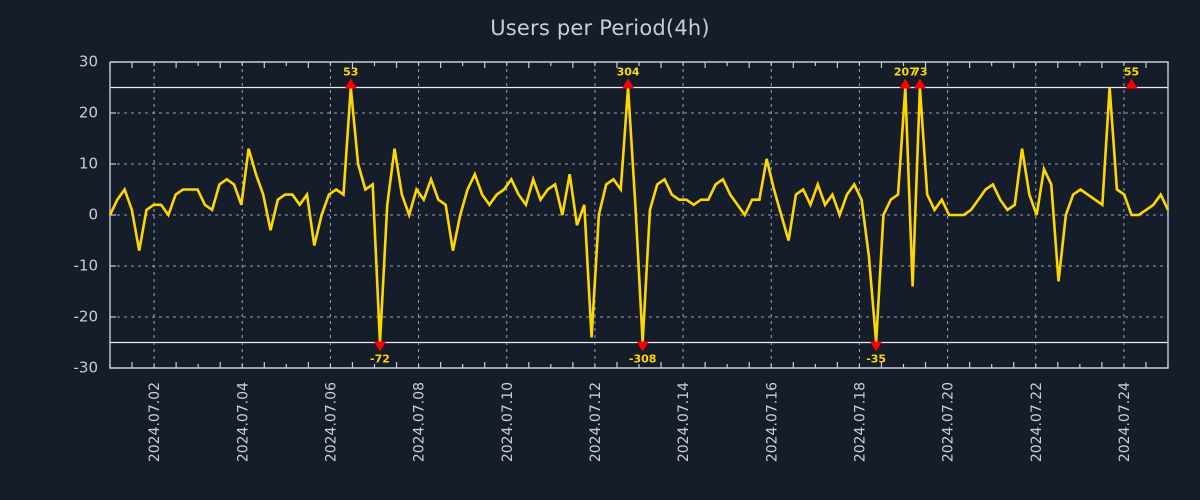 The height and width of the screenshot is (500, 1200). Describe the element at coordinates (155, 422) in the screenshot. I see `x-tick-label: 2024.07.02` at that location.